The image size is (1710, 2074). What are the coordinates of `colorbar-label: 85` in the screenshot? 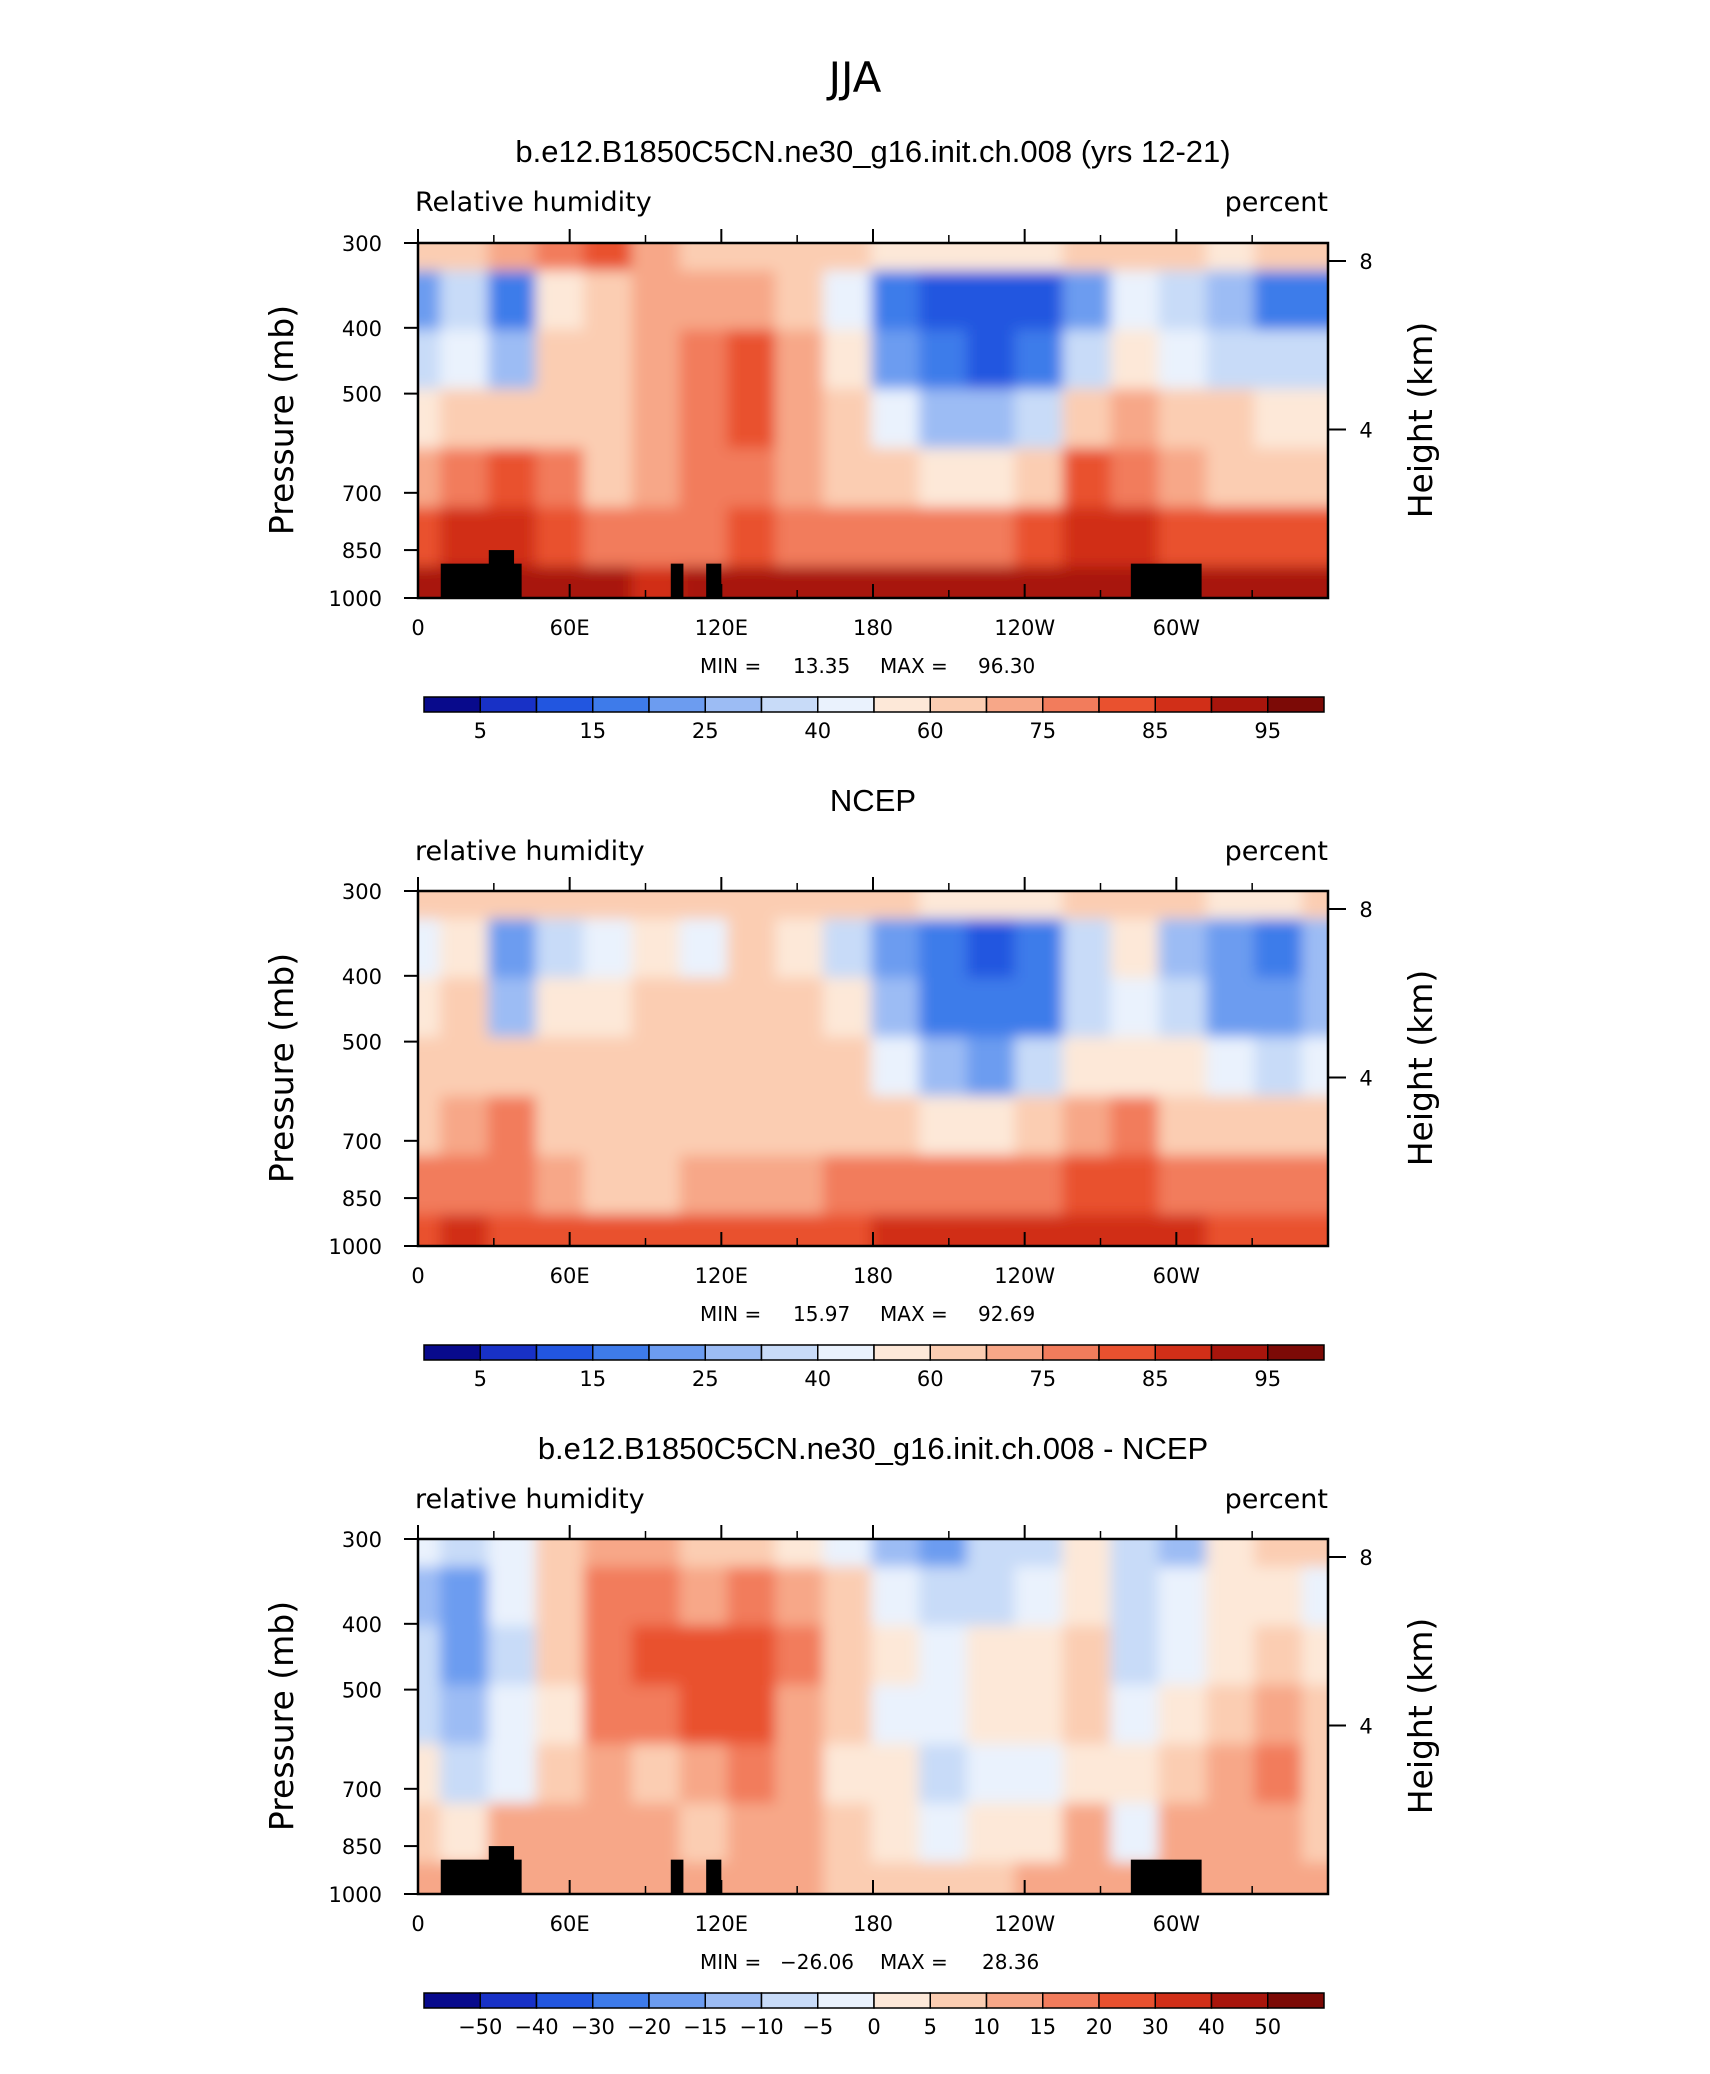 It's located at (1155, 1379).